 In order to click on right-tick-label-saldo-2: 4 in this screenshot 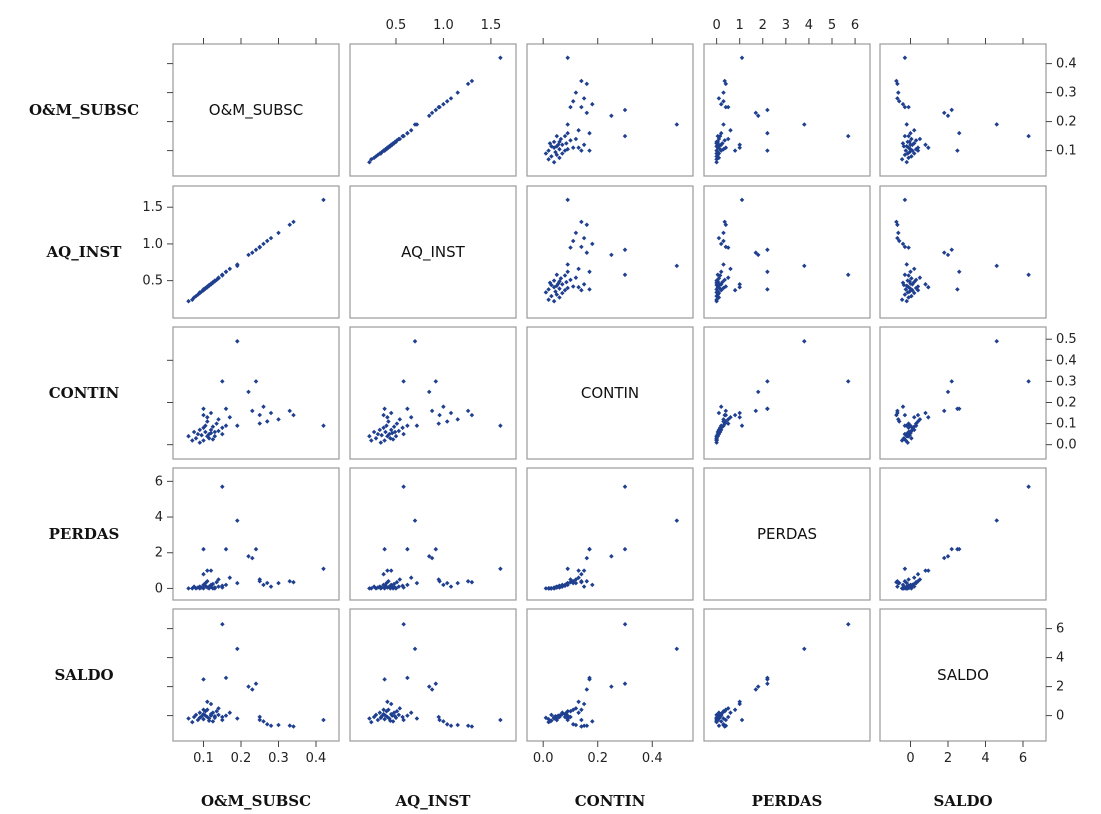, I will do `click(1060, 658)`.